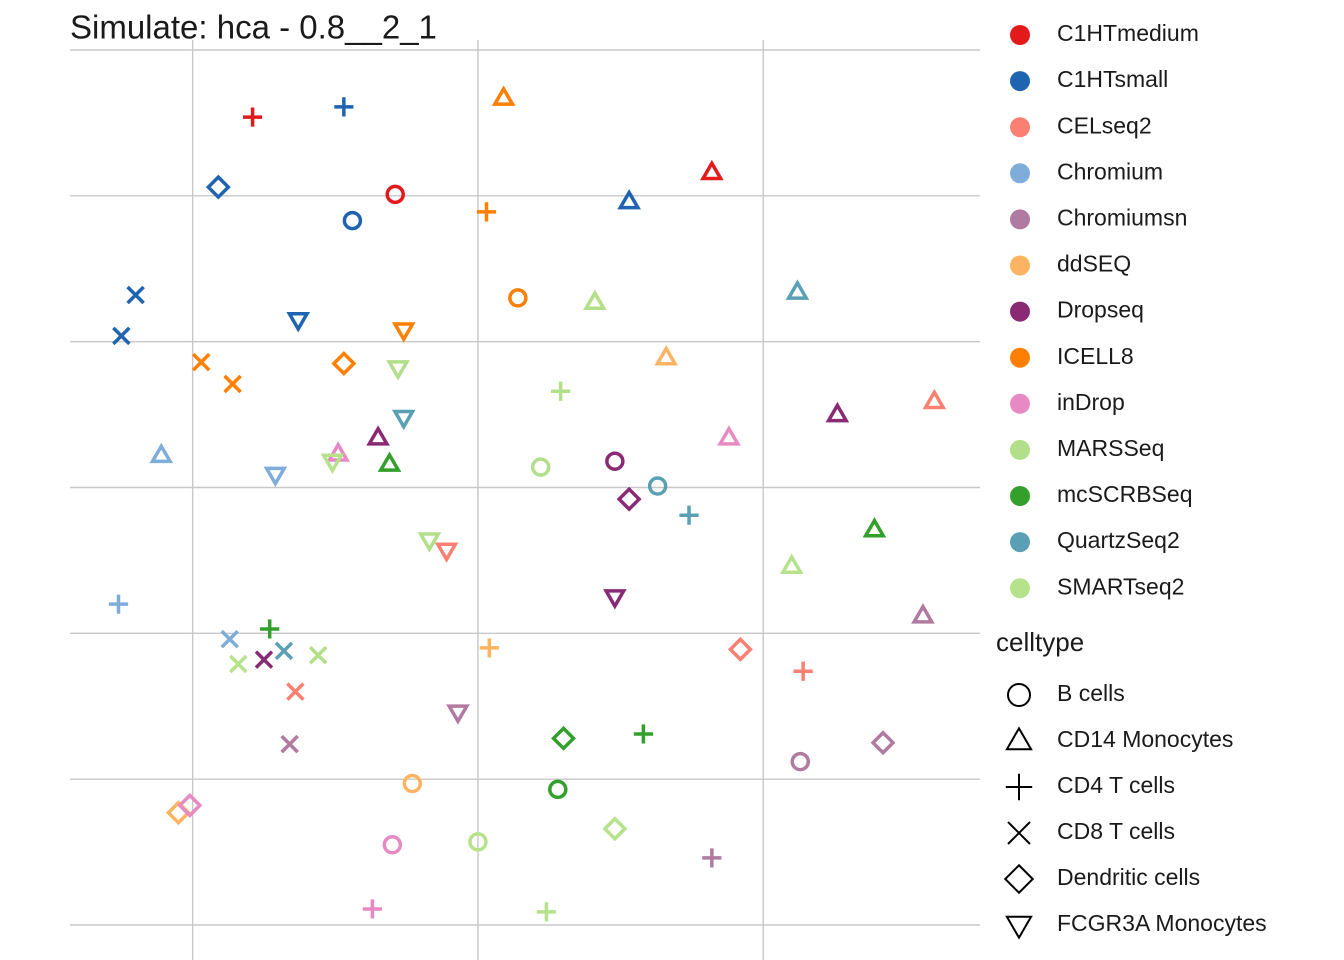 This screenshot has width=1344, height=960. What do you see at coordinates (1110, 448) in the screenshot?
I see `legend-label: MARSSeq` at bounding box center [1110, 448].